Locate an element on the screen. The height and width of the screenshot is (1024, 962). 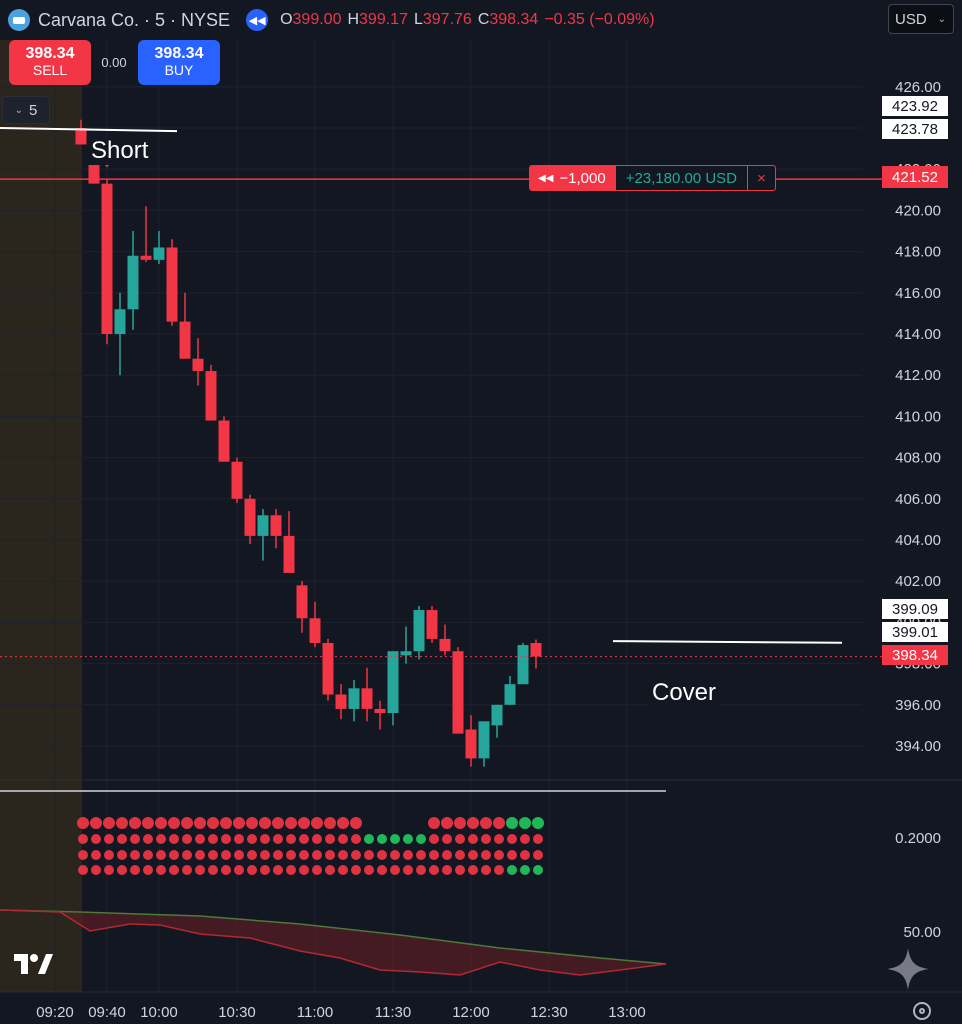
price-label-low-b: 399.01 is located at coordinates (915, 632).